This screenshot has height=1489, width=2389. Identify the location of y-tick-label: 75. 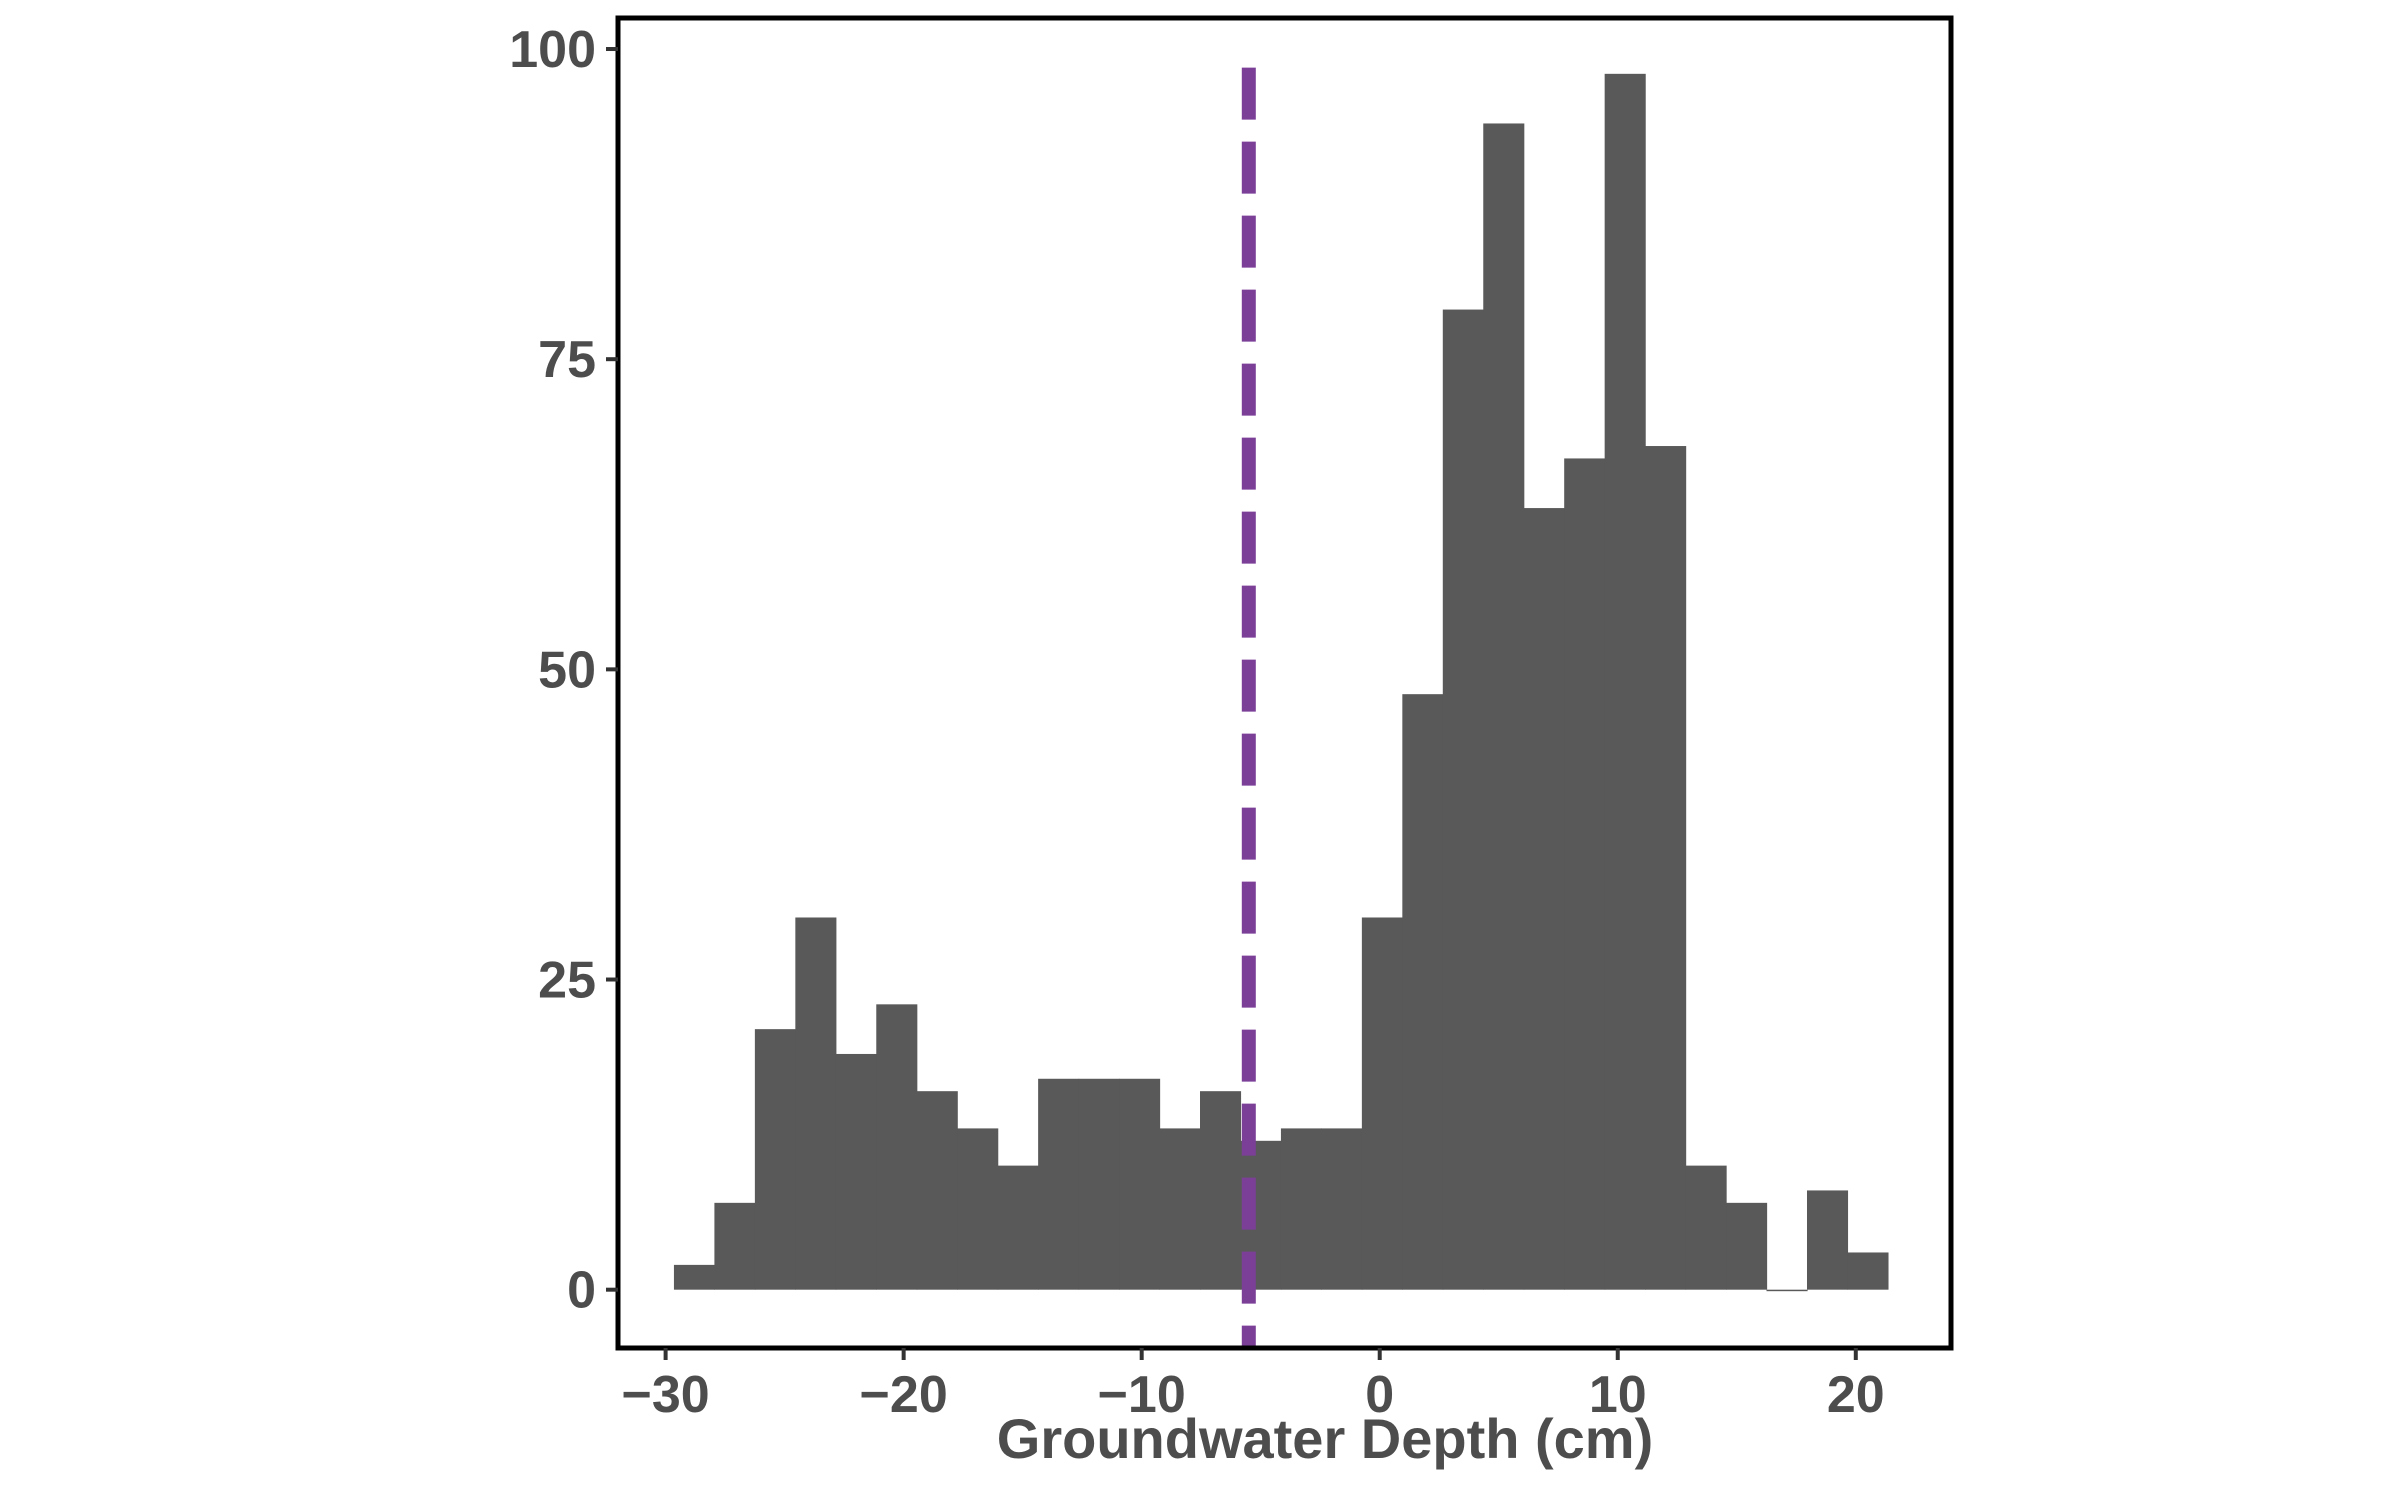
(567, 360).